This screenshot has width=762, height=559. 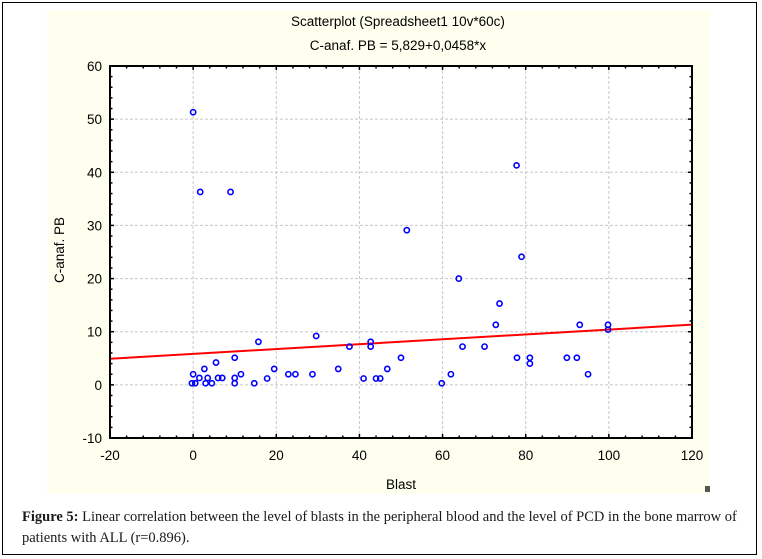 What do you see at coordinates (94, 119) in the screenshot?
I see `y-tick-label: 50` at bounding box center [94, 119].